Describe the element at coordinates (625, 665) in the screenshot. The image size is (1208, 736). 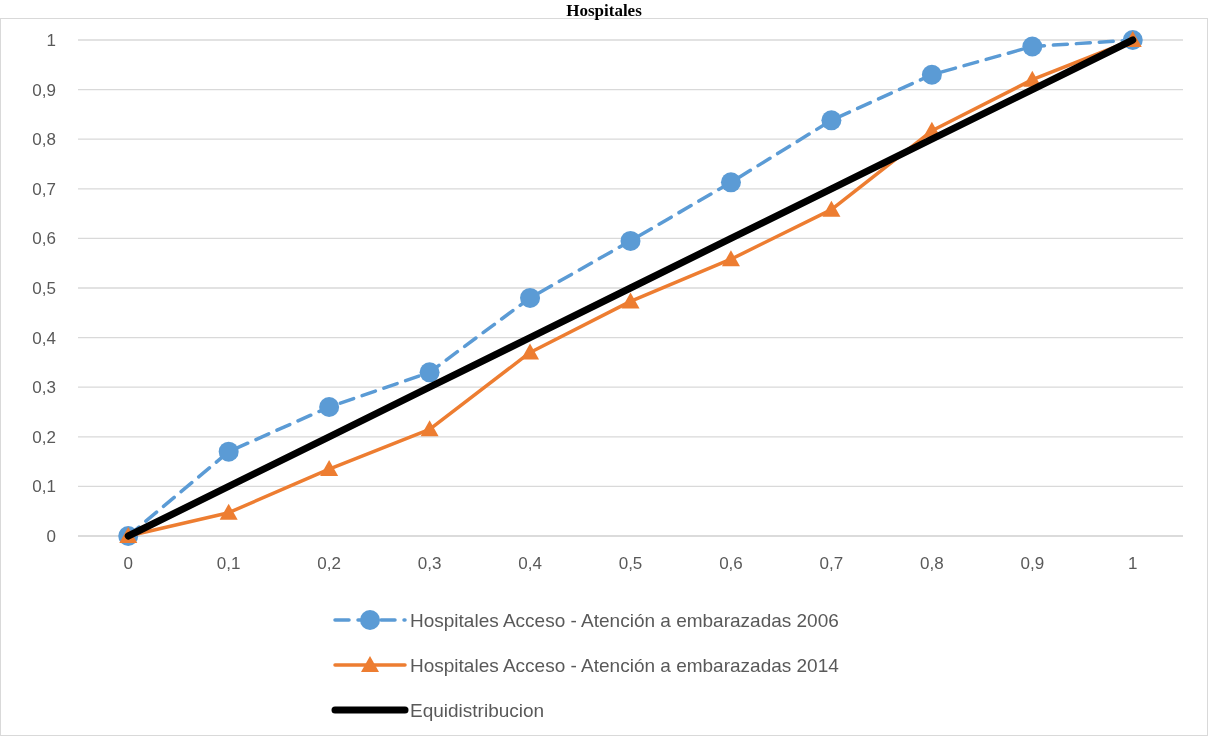
I see `legend-label: Hospitales Acceso - Atención a embarazadas 2014` at that location.